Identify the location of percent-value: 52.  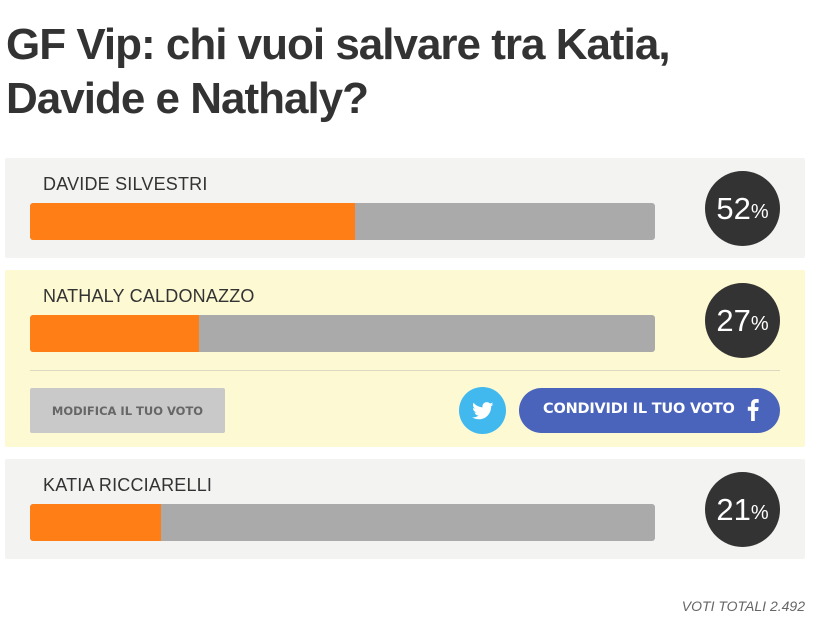
(733, 208).